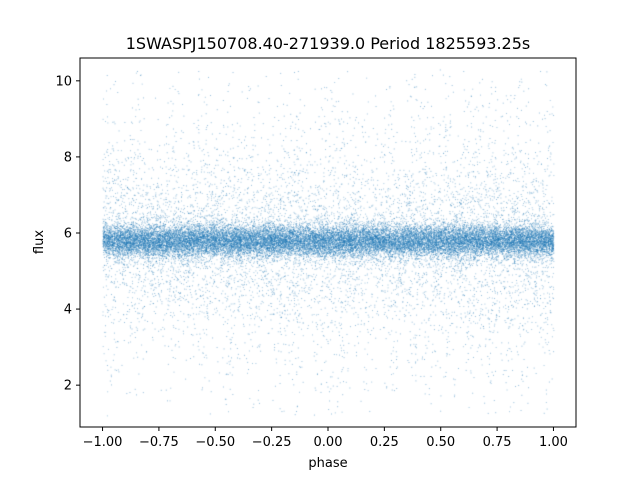 This screenshot has height=484, width=640. What do you see at coordinates (63, 81) in the screenshot?
I see `y-tick-label: 10` at bounding box center [63, 81].